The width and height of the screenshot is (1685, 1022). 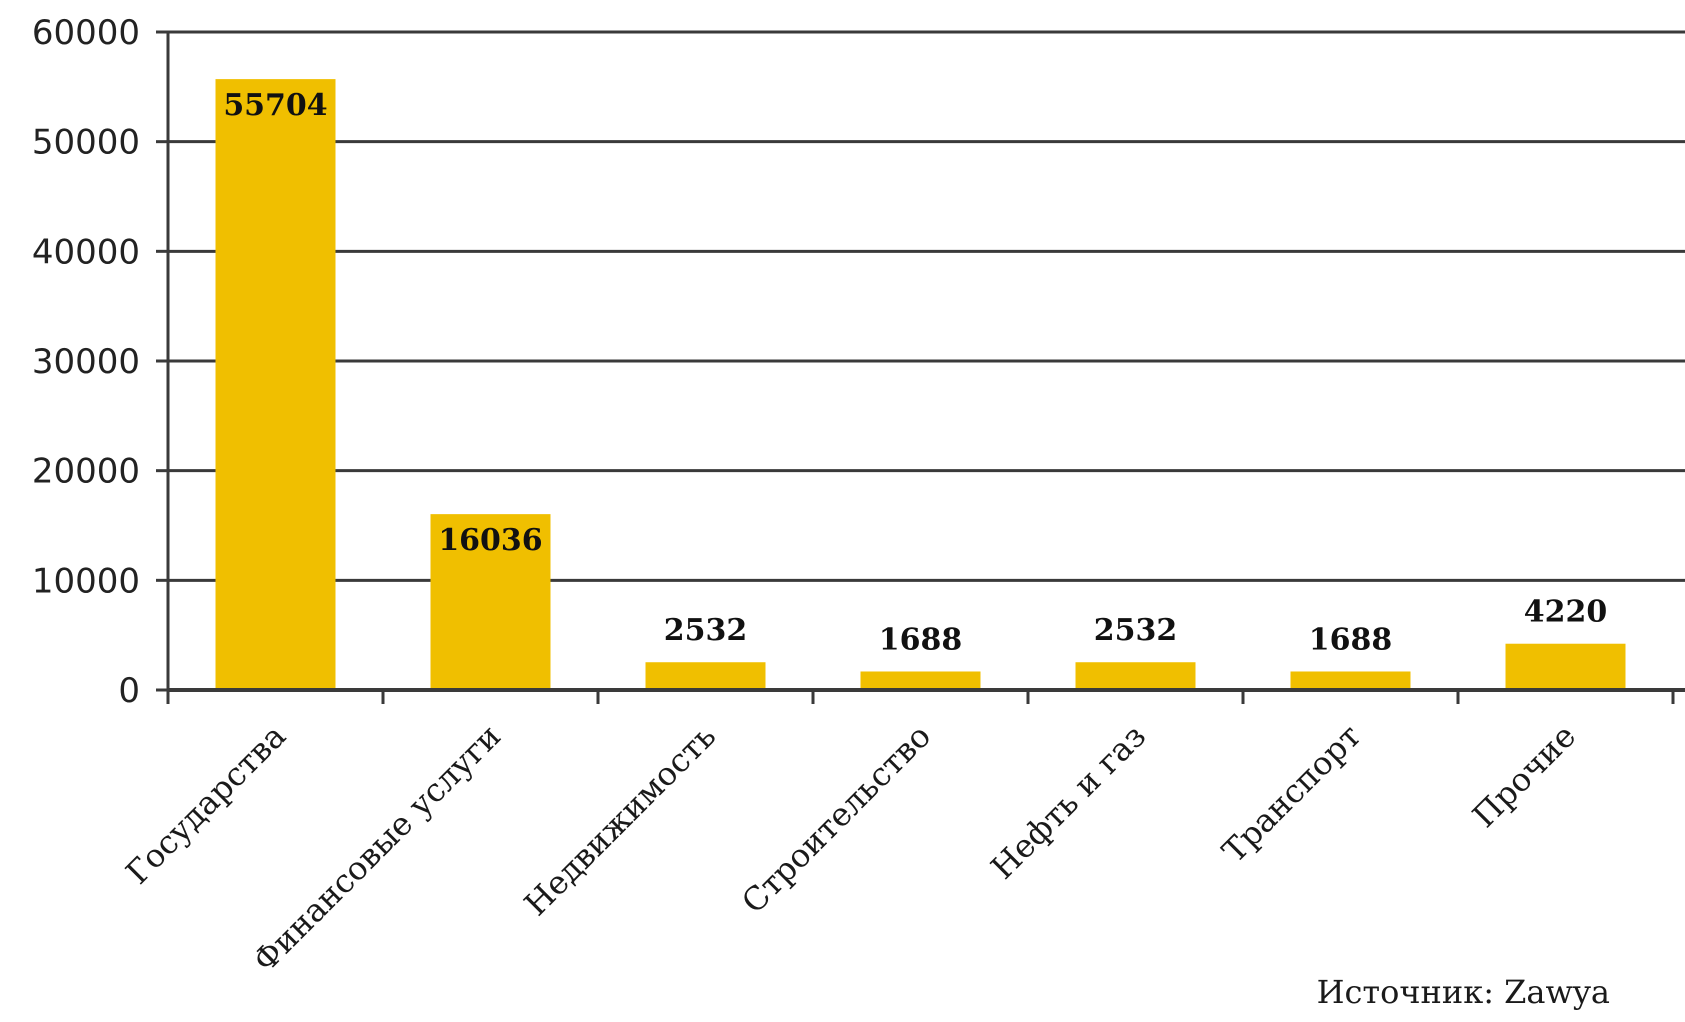 I want to click on source-note: Источник: Zawya, so click(x=1463, y=992).